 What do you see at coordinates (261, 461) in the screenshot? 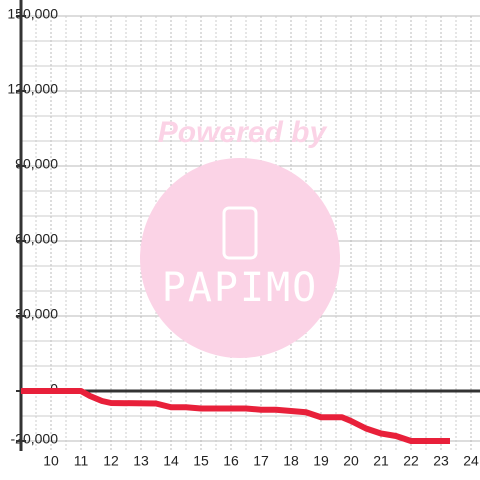
I see `x-tick-label: 17` at bounding box center [261, 461].